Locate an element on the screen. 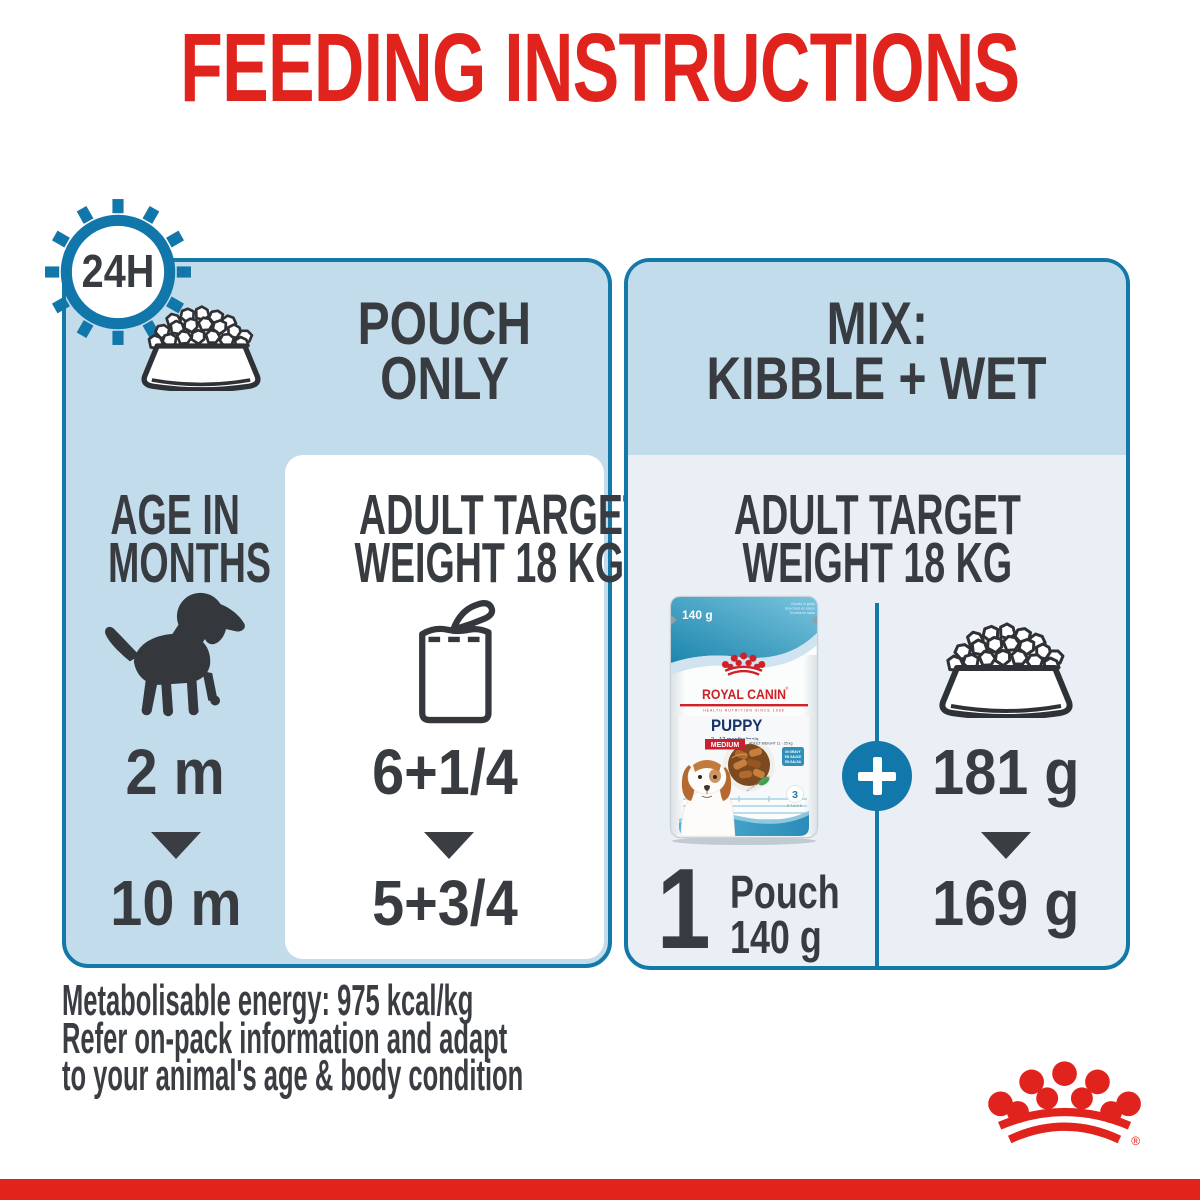  pouch-start-value: 6+1/4 is located at coordinates (444, 772).